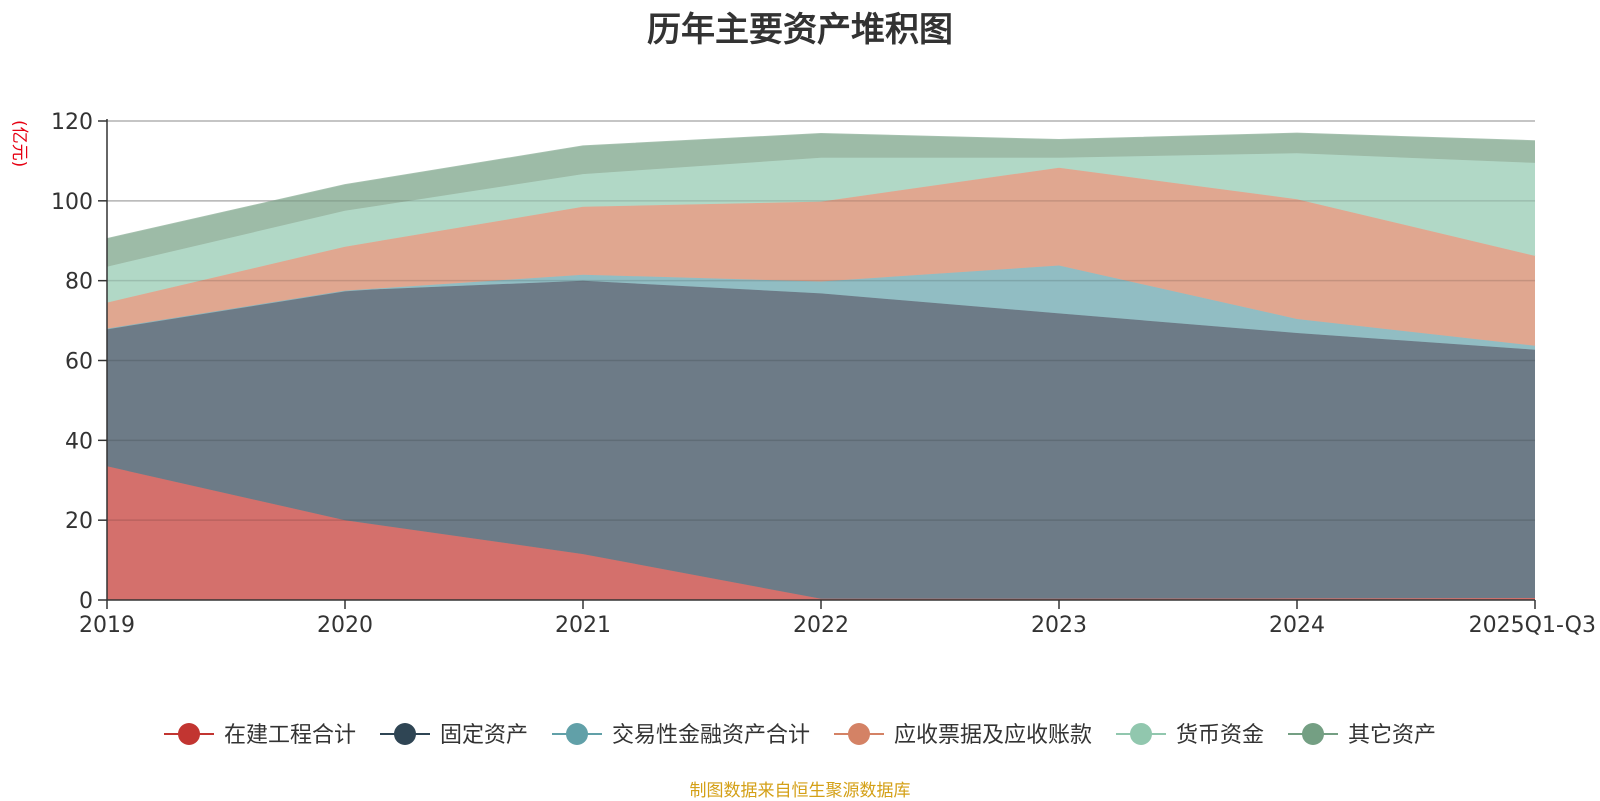 This screenshot has height=801, width=1600. What do you see at coordinates (72, 122) in the screenshot?
I see `y-tick-label: 120` at bounding box center [72, 122].